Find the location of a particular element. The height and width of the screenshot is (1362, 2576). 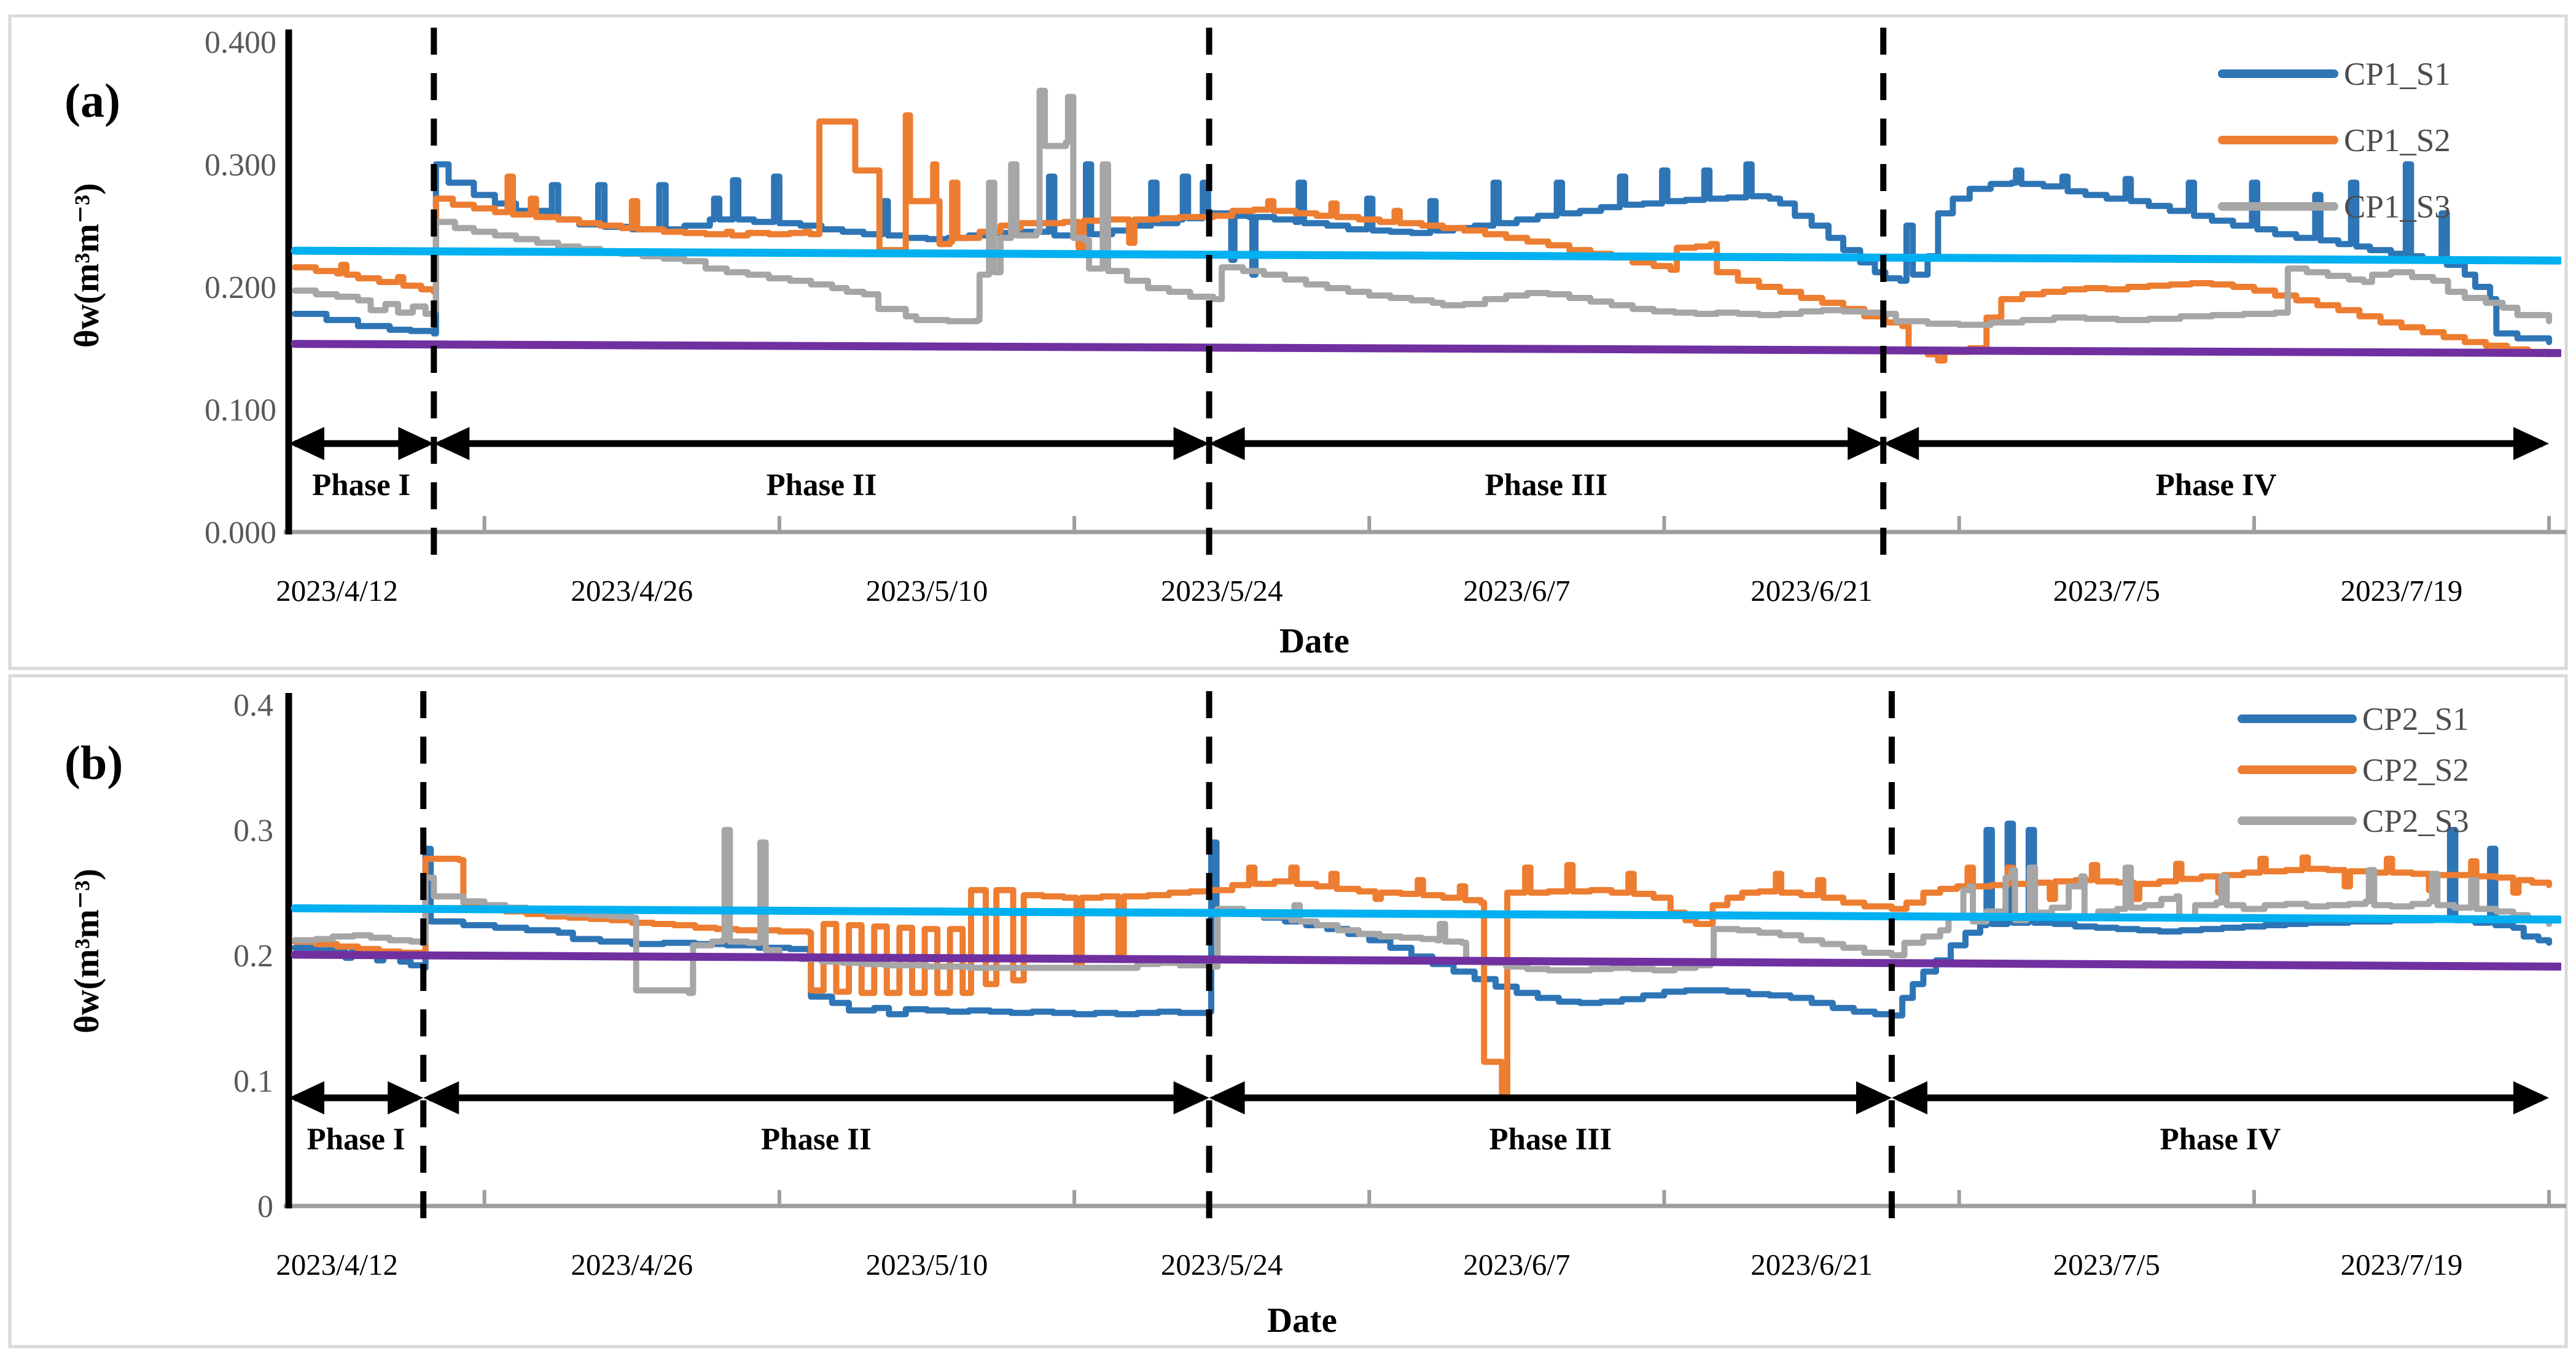

legend-label-CP2_S1: CP2_S1 is located at coordinates (2415, 719).